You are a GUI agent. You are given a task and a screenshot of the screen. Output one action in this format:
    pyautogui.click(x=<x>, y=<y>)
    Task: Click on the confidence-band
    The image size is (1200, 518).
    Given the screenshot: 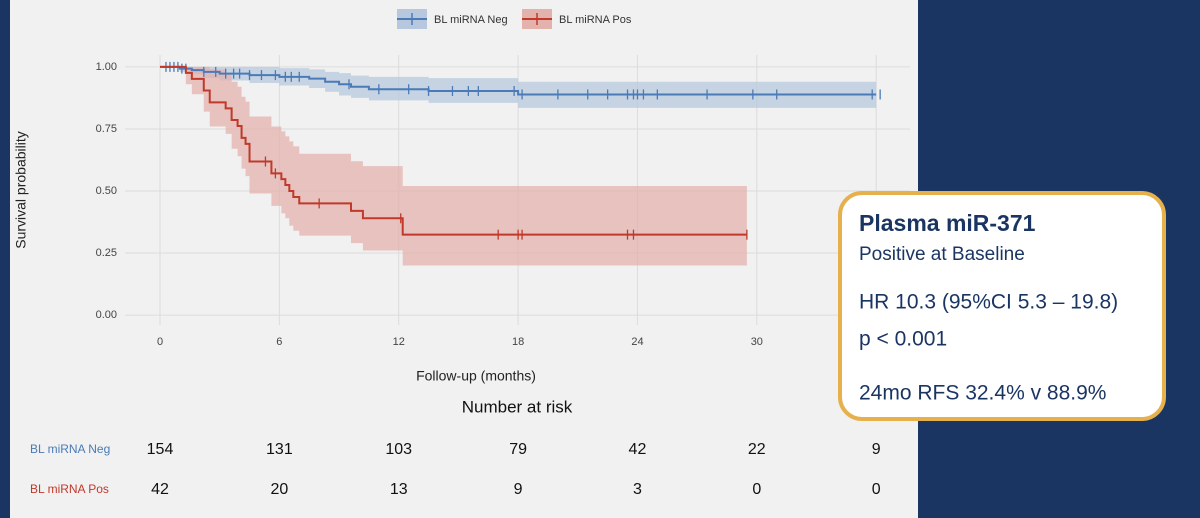 What is the action you would take?
    pyautogui.click(x=518, y=87)
    